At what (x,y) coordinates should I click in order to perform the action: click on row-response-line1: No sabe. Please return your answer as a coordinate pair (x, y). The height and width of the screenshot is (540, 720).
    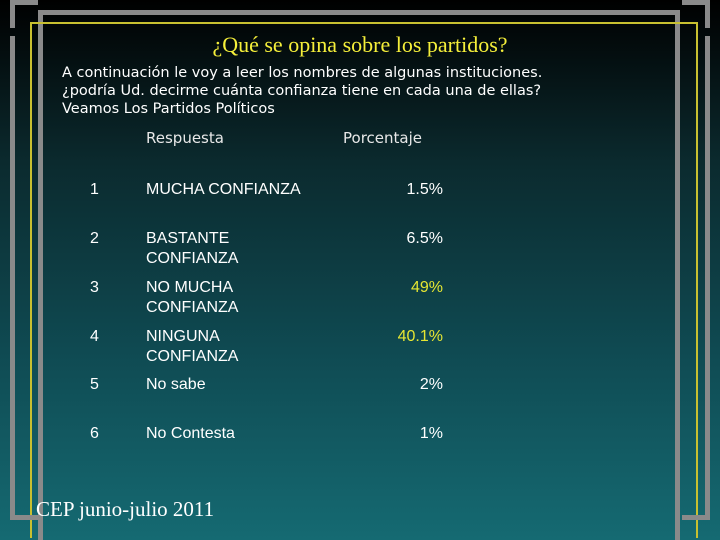
    Looking at the image, I should click on (176, 384).